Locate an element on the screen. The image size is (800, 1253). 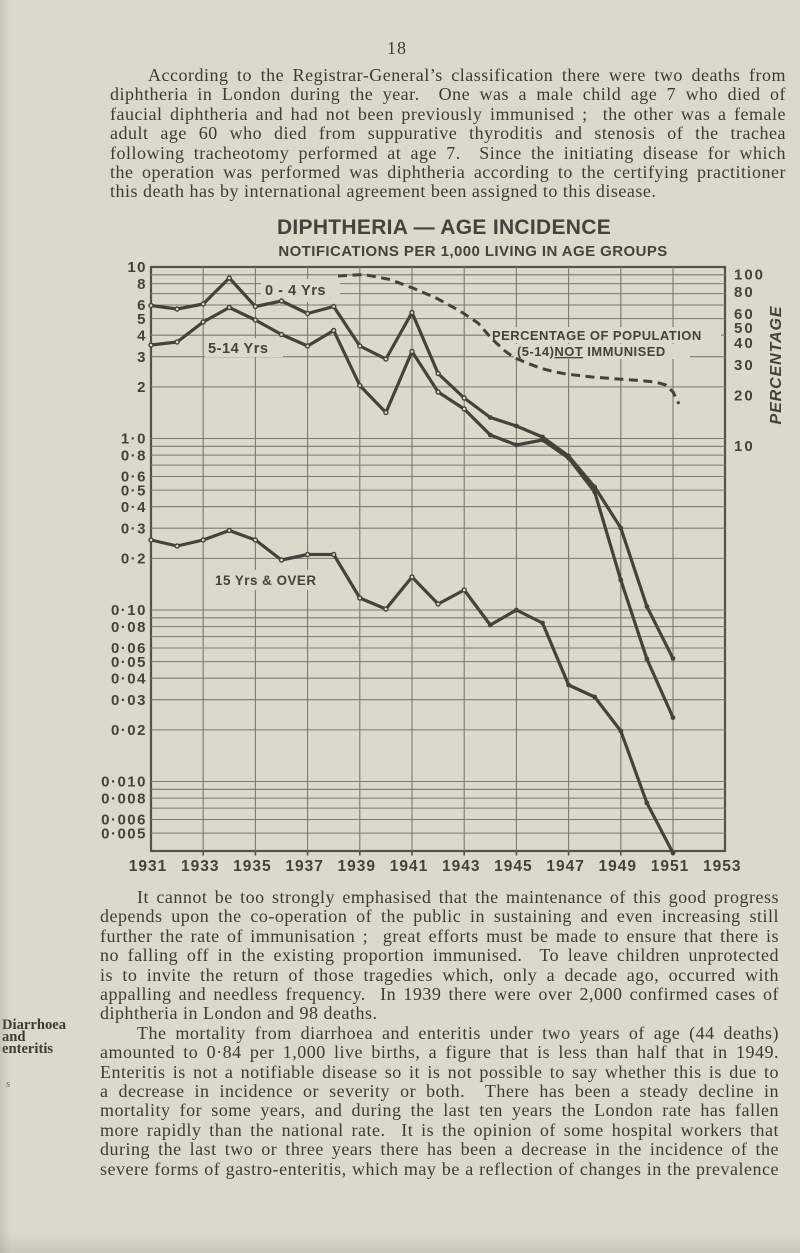
svg-text: 0·6 is located at coordinates (134, 477).